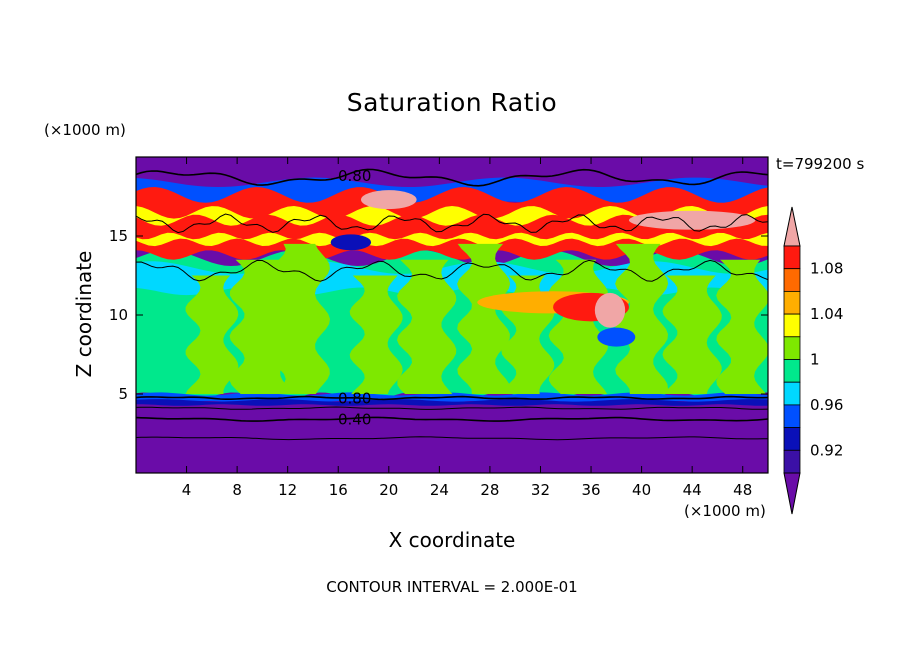 This screenshot has height=654, width=904. Describe the element at coordinates (826, 269) in the screenshot. I see `colorbar-label-5: 1.08` at that location.